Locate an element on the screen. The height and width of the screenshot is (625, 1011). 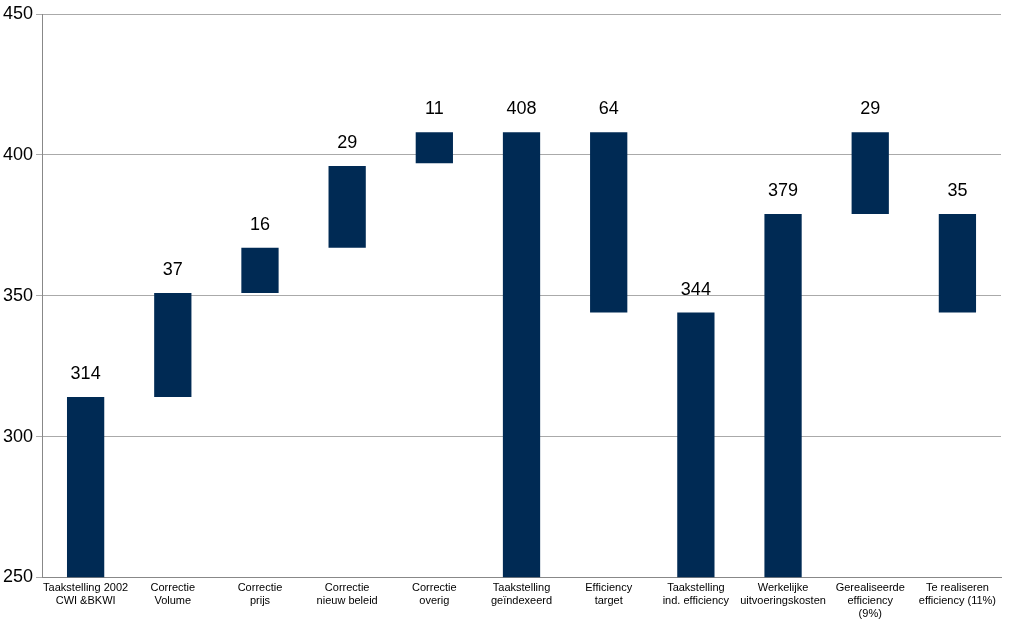
x-tick-label: Taakstelling geïndexeerd is located at coordinates (521, 594).